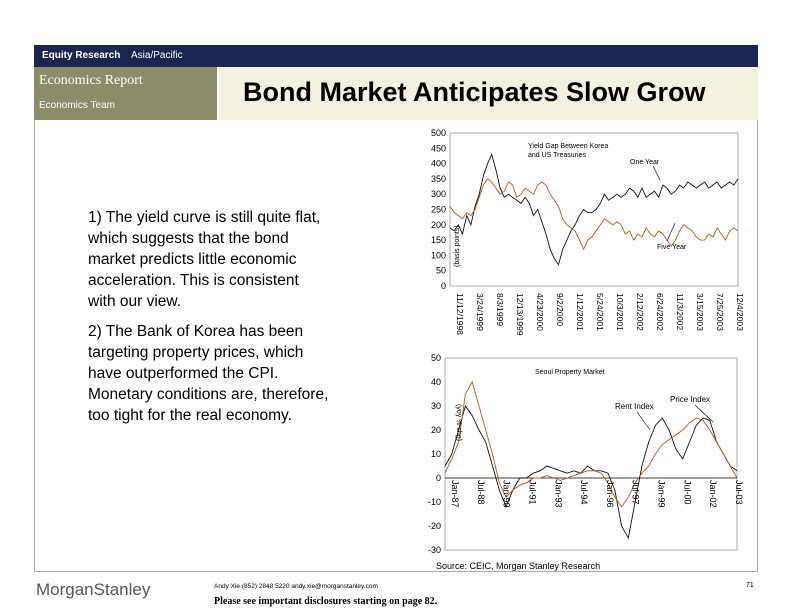 The image size is (792, 612). What do you see at coordinates (434, 502) in the screenshot?
I see `y-tick-label: -10` at bounding box center [434, 502].